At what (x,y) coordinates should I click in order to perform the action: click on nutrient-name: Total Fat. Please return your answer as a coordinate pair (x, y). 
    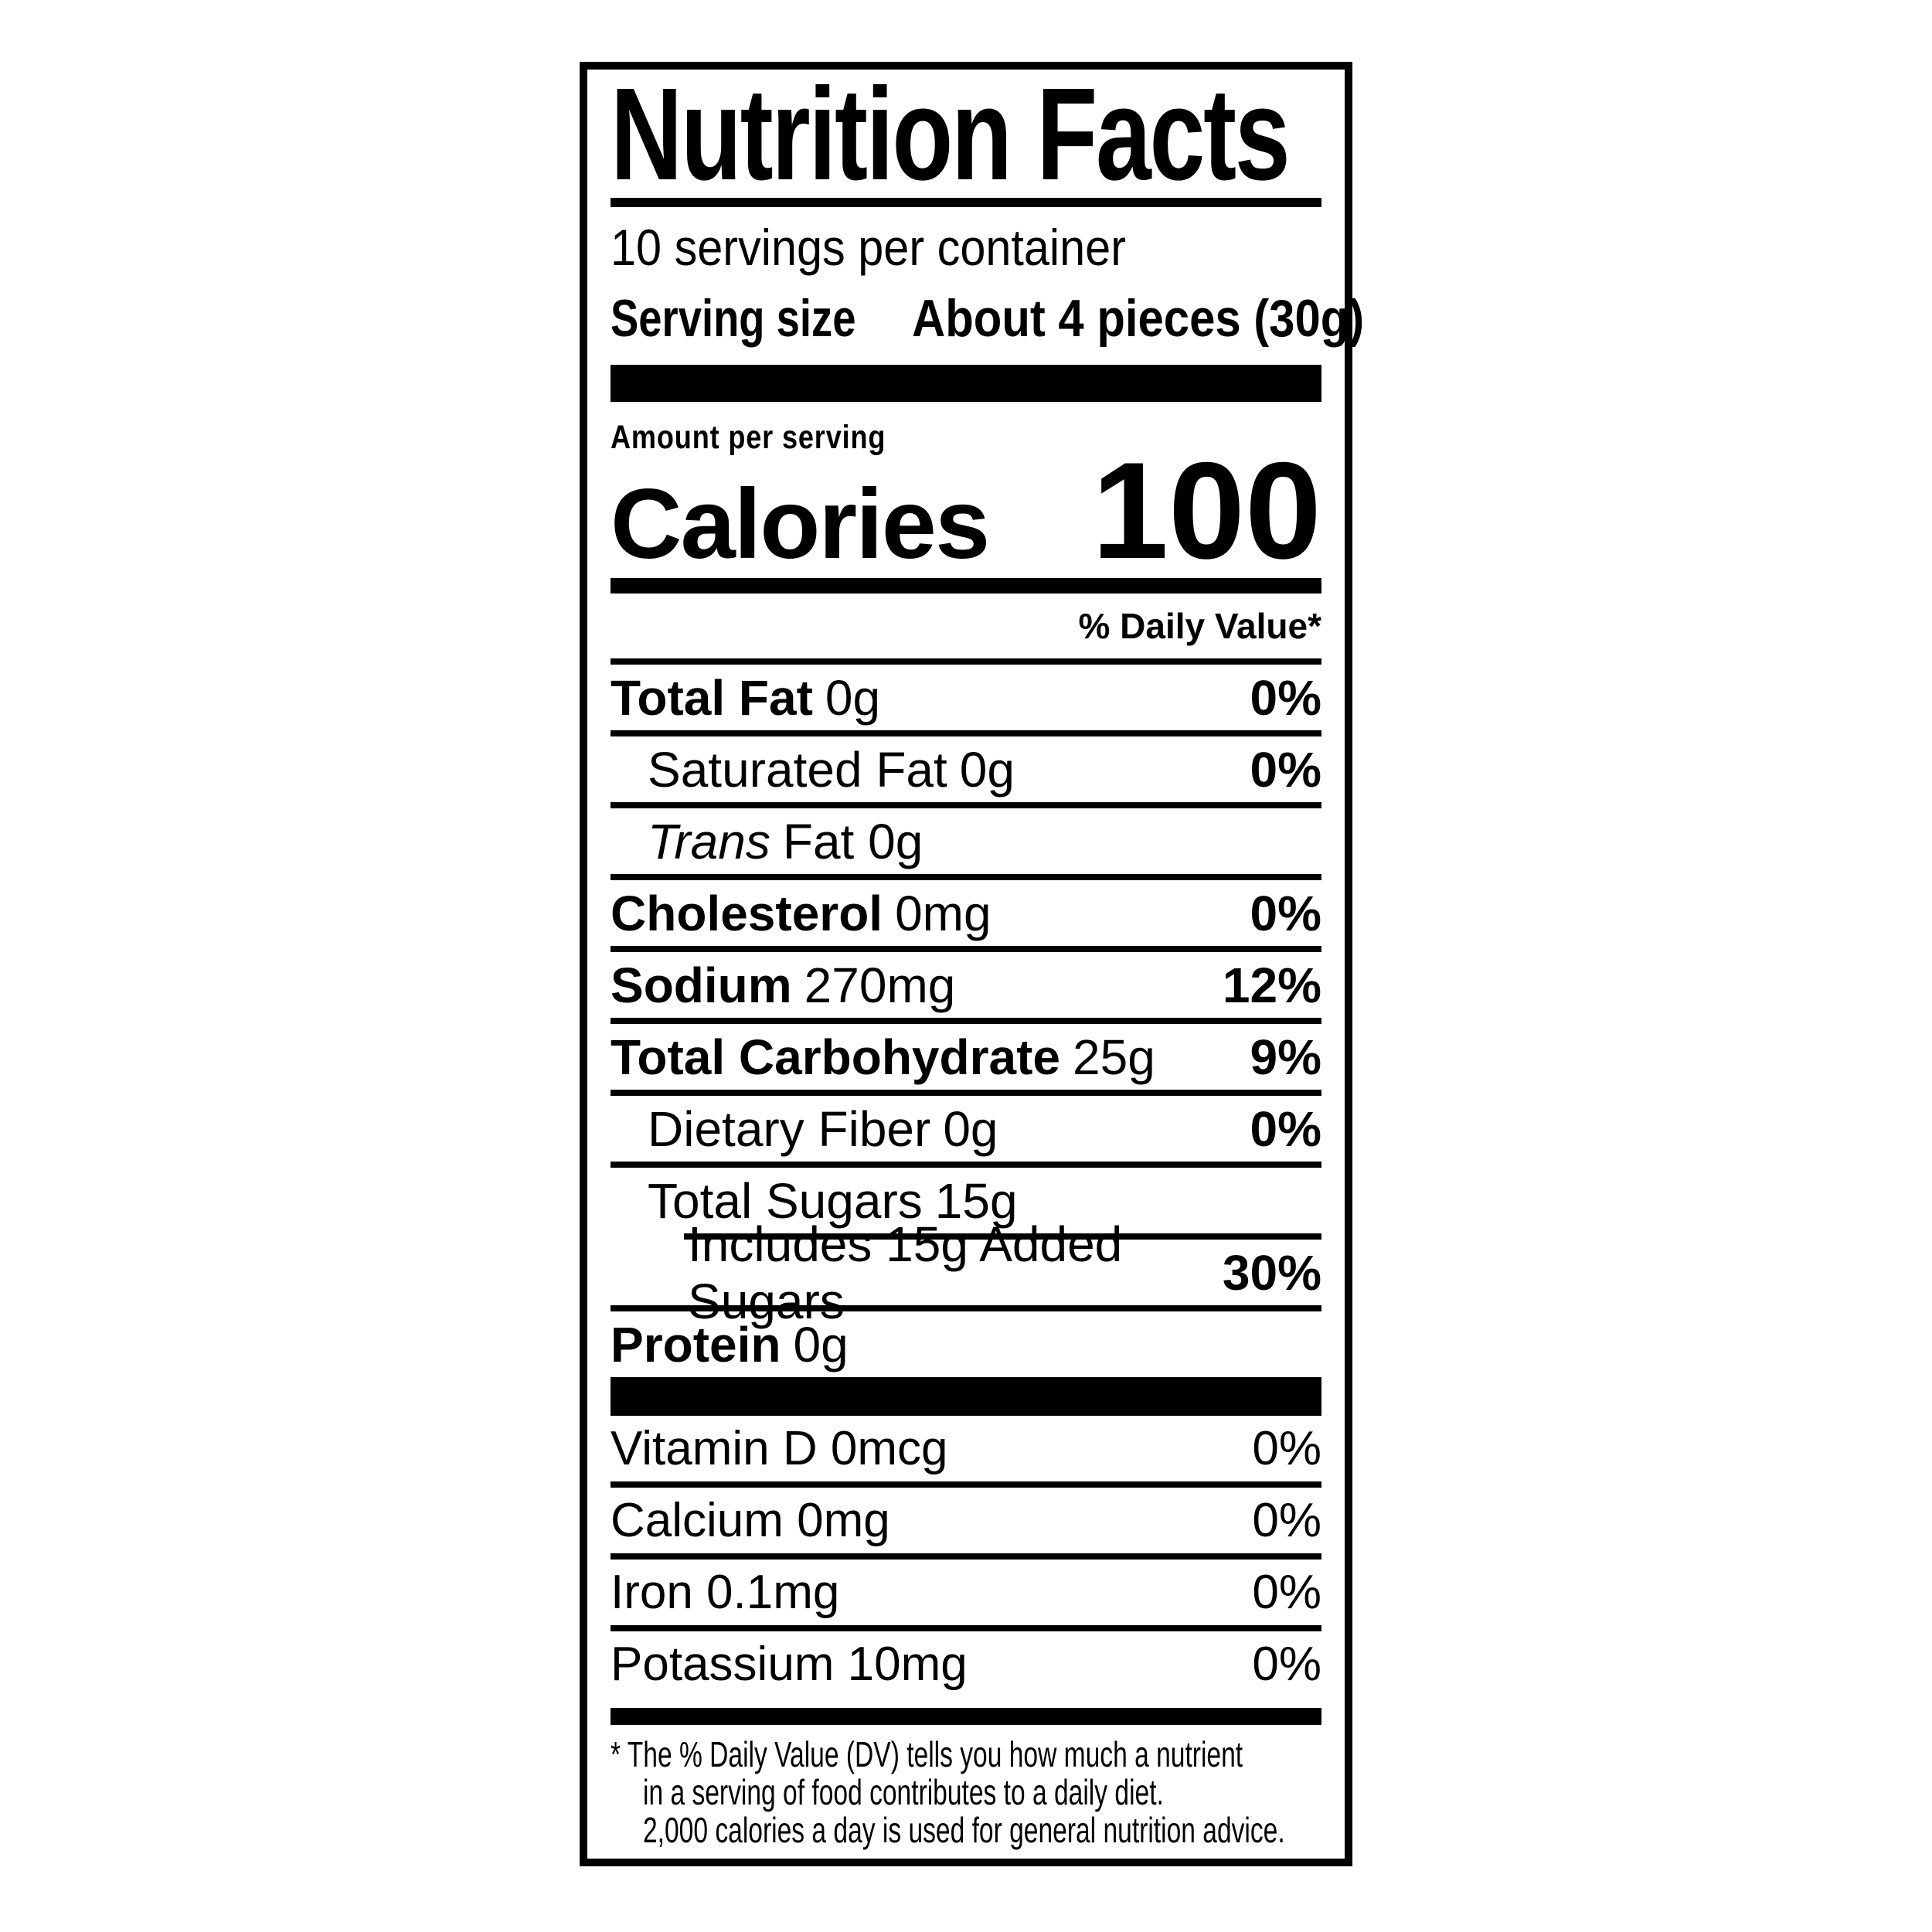
    Looking at the image, I should click on (712, 698).